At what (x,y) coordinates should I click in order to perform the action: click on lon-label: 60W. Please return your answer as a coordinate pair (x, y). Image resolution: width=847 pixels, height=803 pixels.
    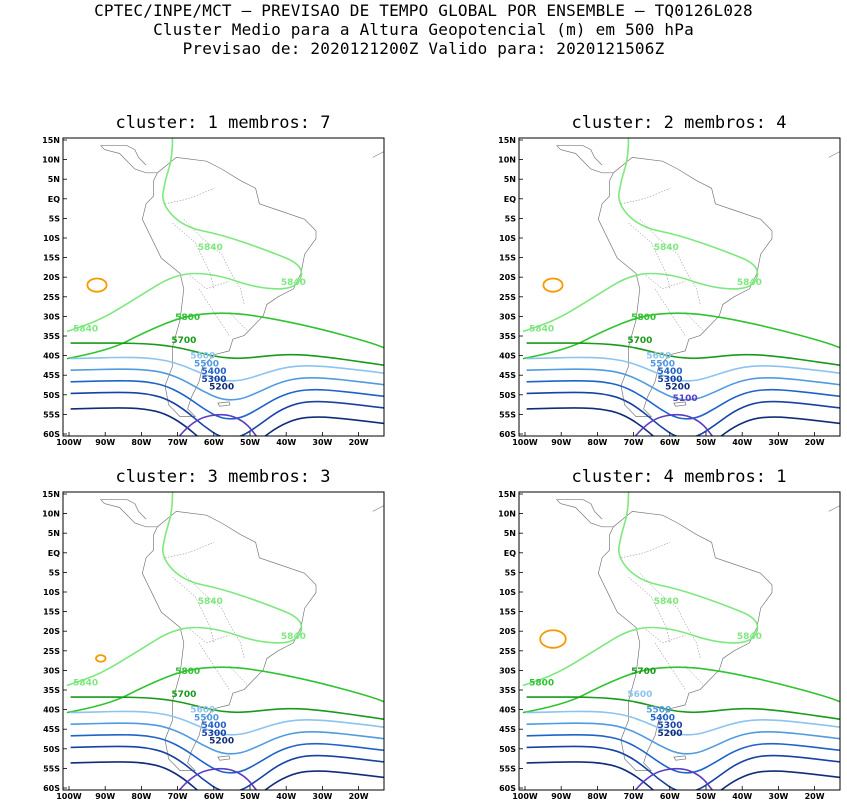
    Looking at the image, I should click on (670, 796).